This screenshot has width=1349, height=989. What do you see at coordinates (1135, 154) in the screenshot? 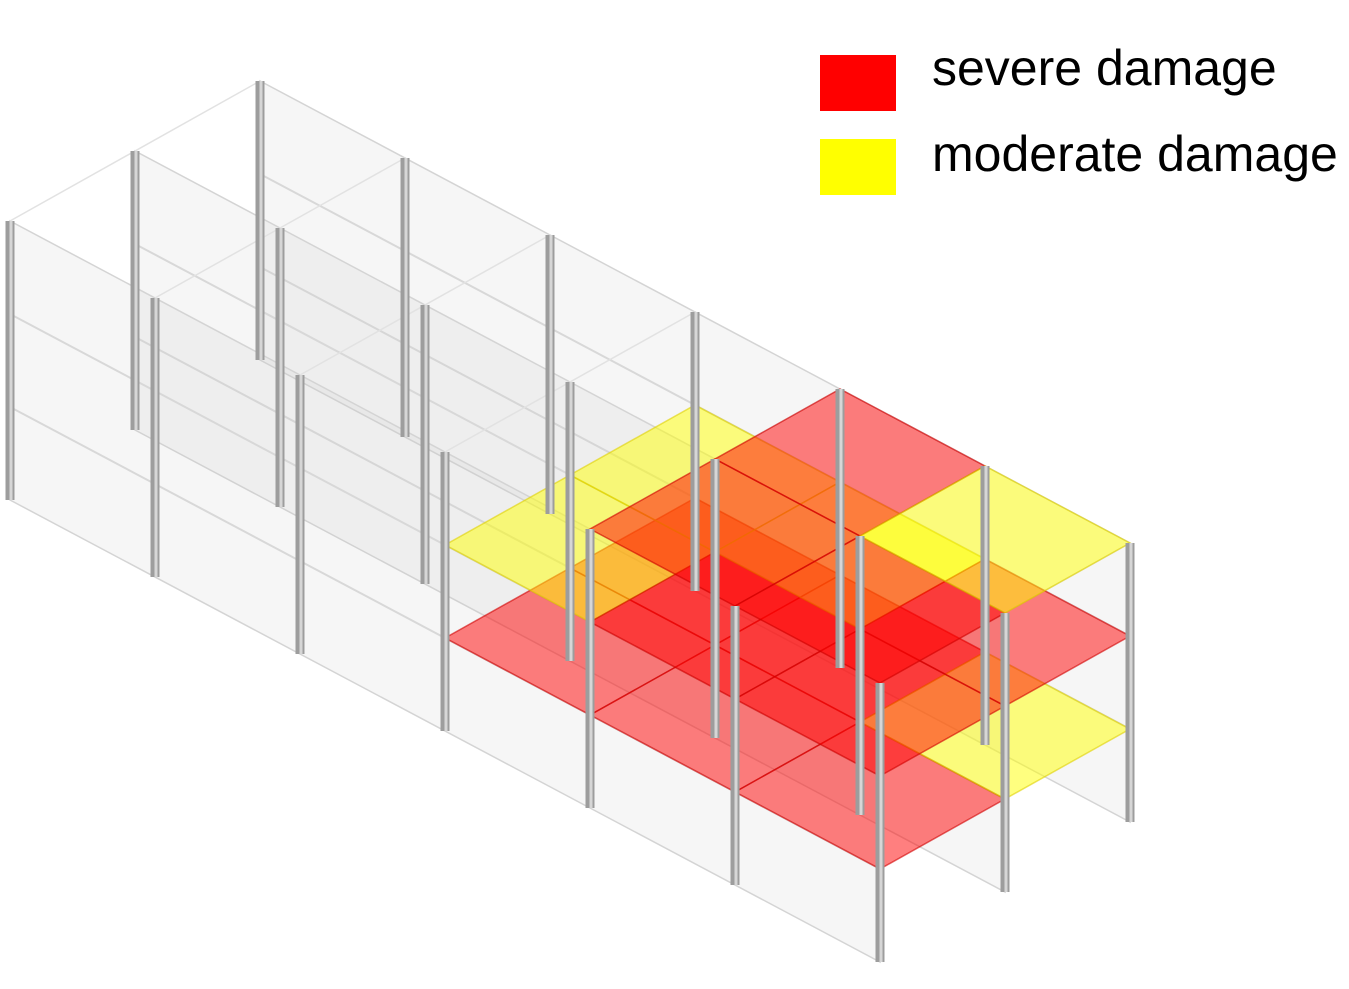
I see `legend-label: moderate damage` at bounding box center [1135, 154].